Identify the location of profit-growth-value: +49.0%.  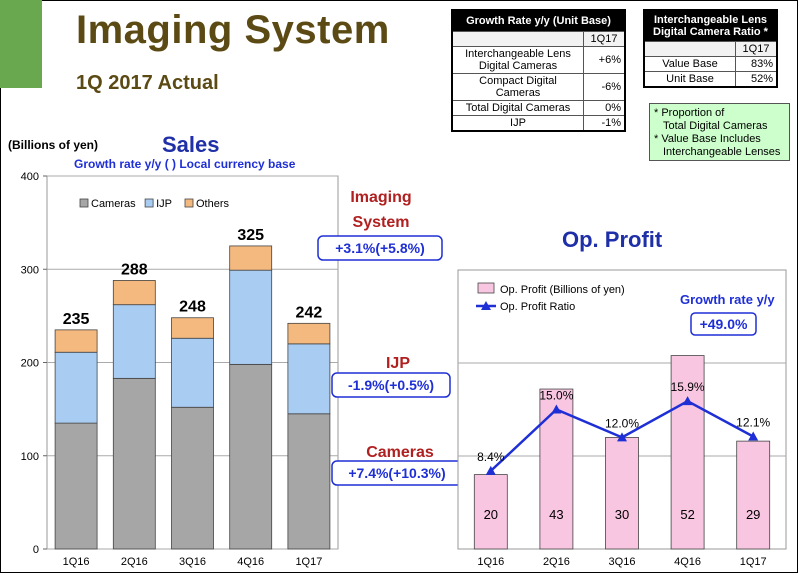
(724, 324).